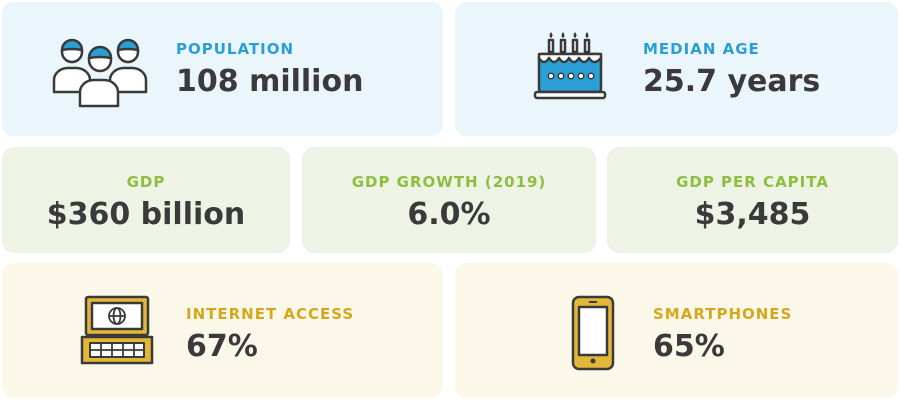  I want to click on internet-access-label: INTERNET ACCESS, so click(270, 314).